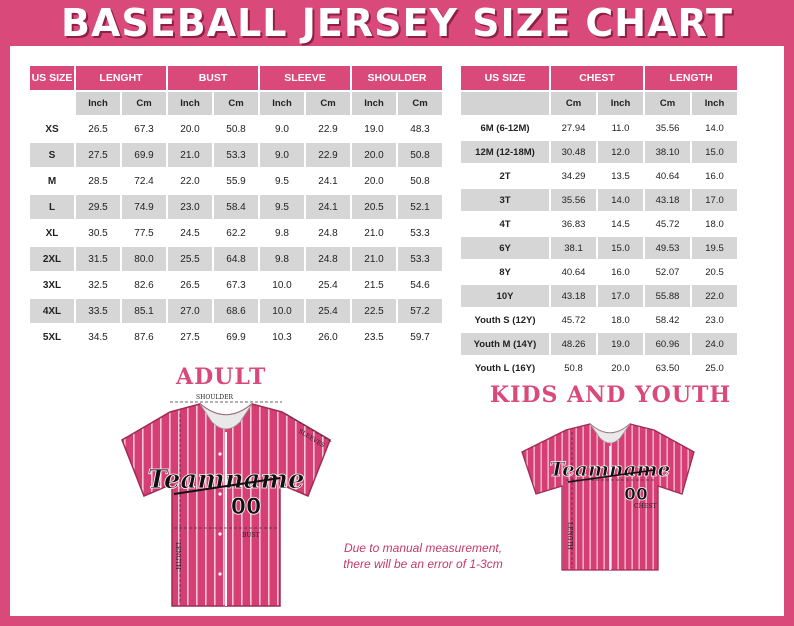 The width and height of the screenshot is (794, 626). What do you see at coordinates (620, 200) in the screenshot?
I see `value-cell: 14.0` at bounding box center [620, 200].